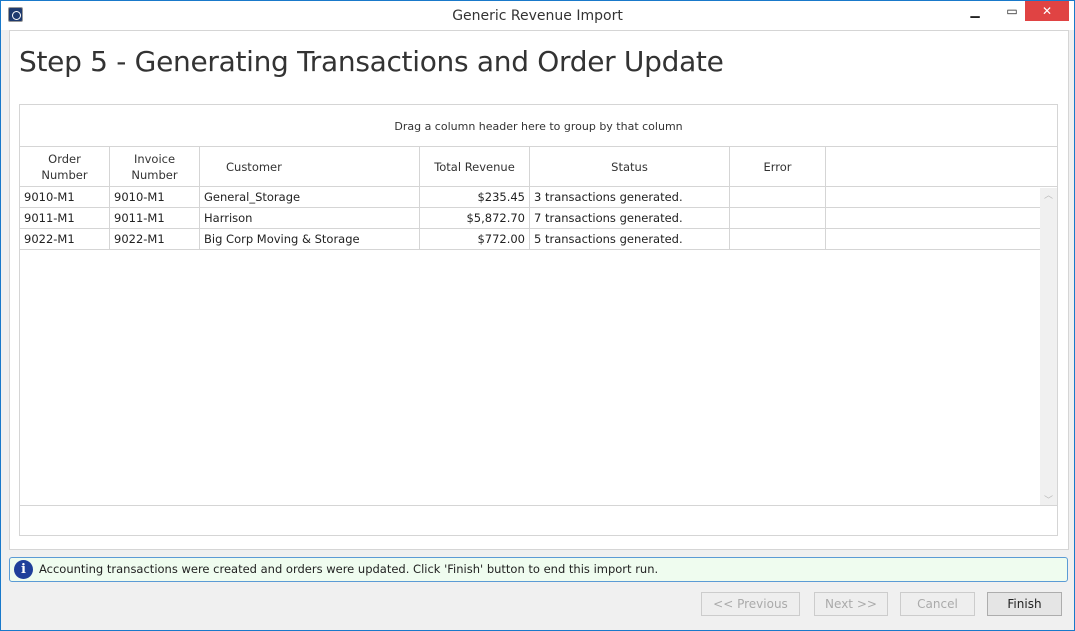 The image size is (1075, 631). What do you see at coordinates (975, 11) in the screenshot?
I see `minimize-button: ▁` at bounding box center [975, 11].